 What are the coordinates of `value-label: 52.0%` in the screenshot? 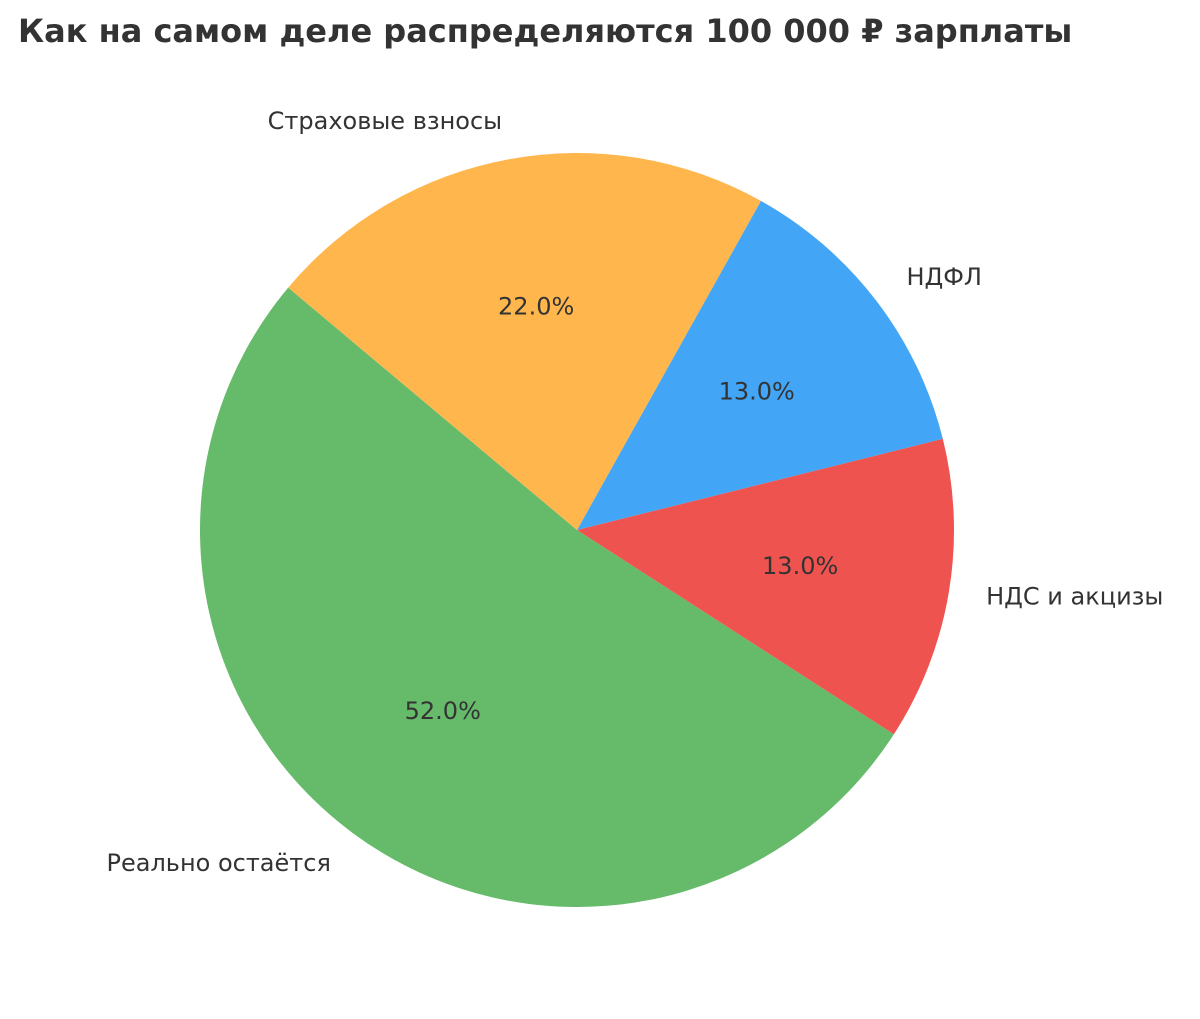 It's located at (443, 711).